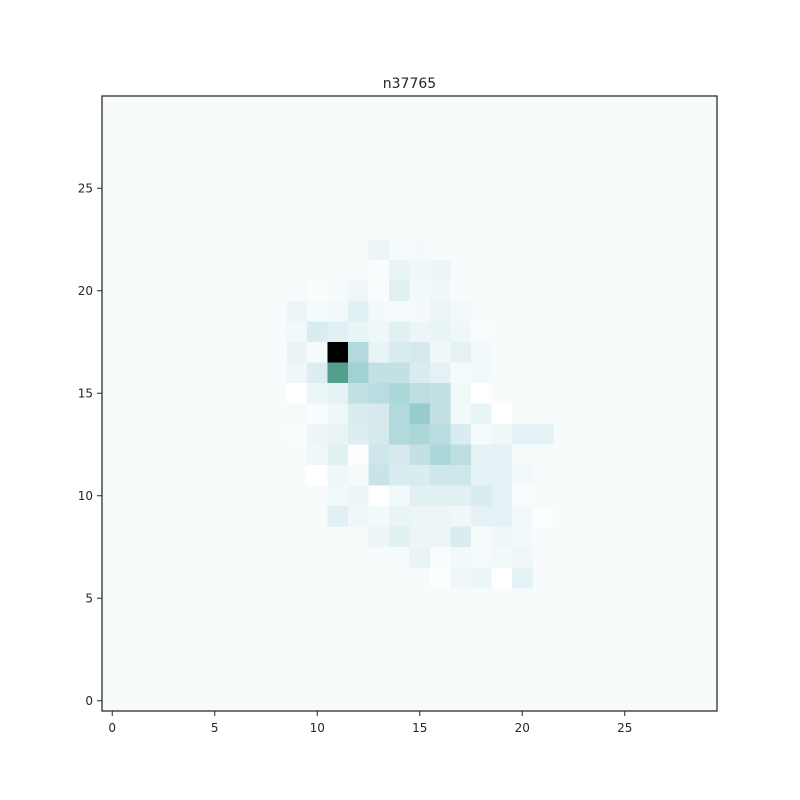 This screenshot has height=800, width=800. Describe the element at coordinates (89, 701) in the screenshot. I see `y-tick-label: 0` at that location.